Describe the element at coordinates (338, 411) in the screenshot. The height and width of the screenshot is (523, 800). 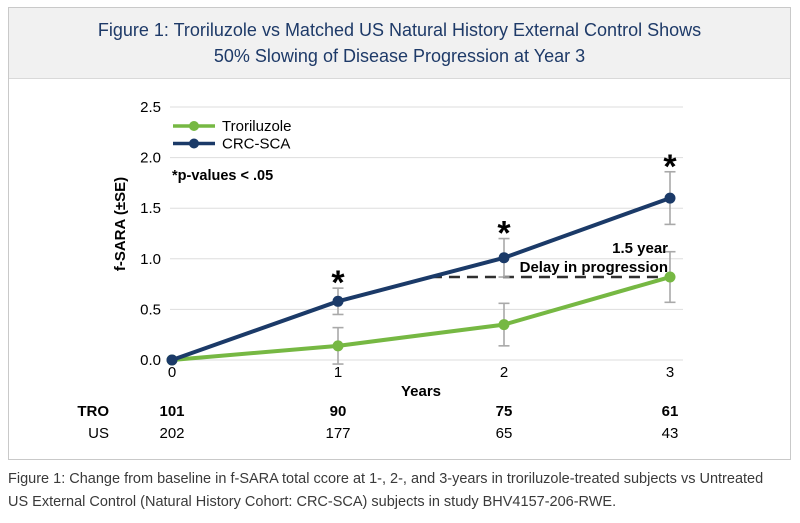
I see `at-risk-tro-year1: 90` at that location.